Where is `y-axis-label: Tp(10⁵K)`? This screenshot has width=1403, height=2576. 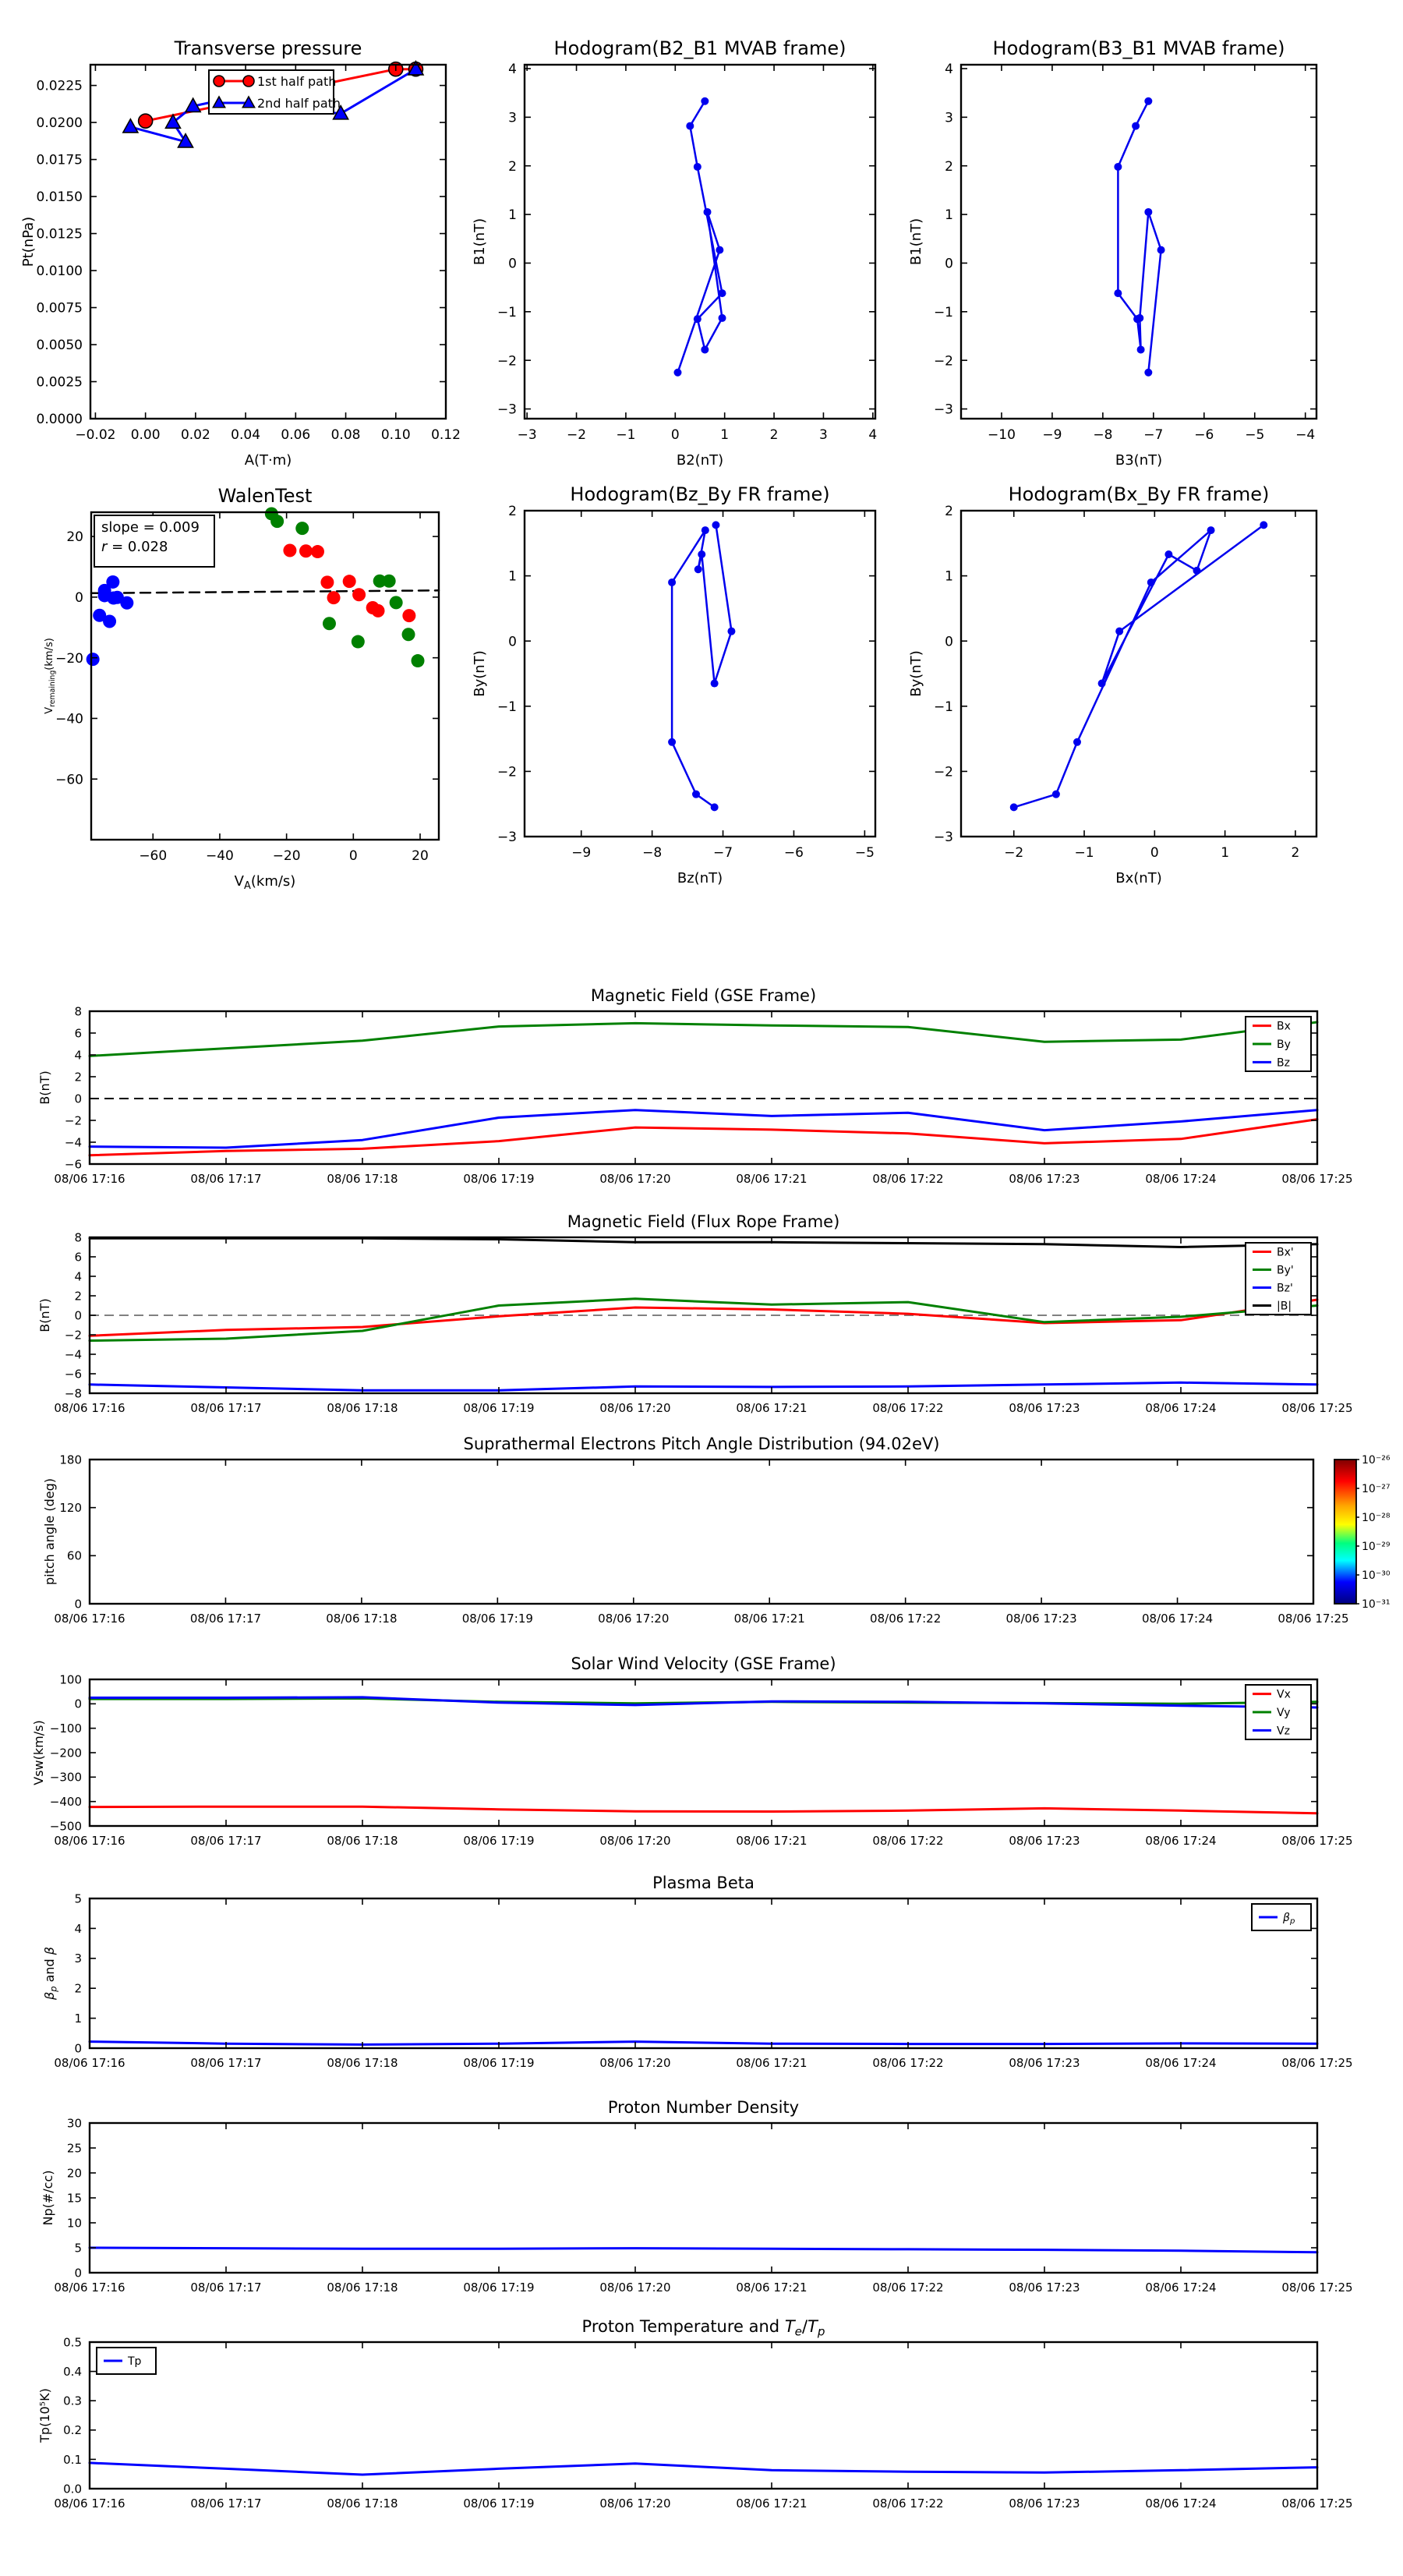
y-axis-label: Tp(10⁵K) is located at coordinates (44, 2415).